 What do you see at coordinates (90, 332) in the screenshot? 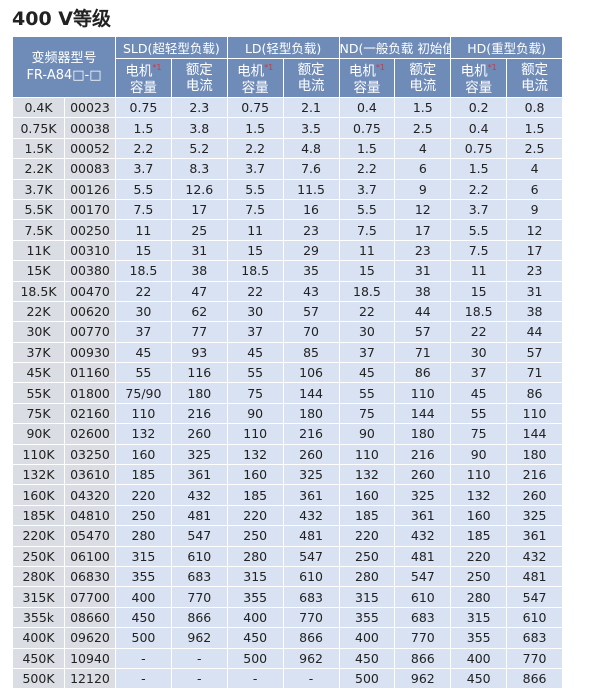
I see `model-cell: 00770` at bounding box center [90, 332].